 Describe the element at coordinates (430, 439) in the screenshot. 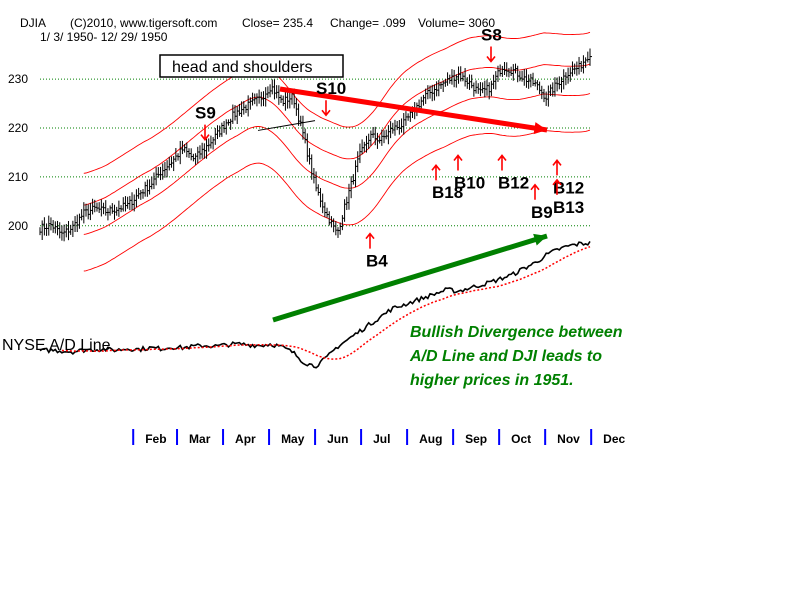

I see `month-label-aug: Aug` at that location.